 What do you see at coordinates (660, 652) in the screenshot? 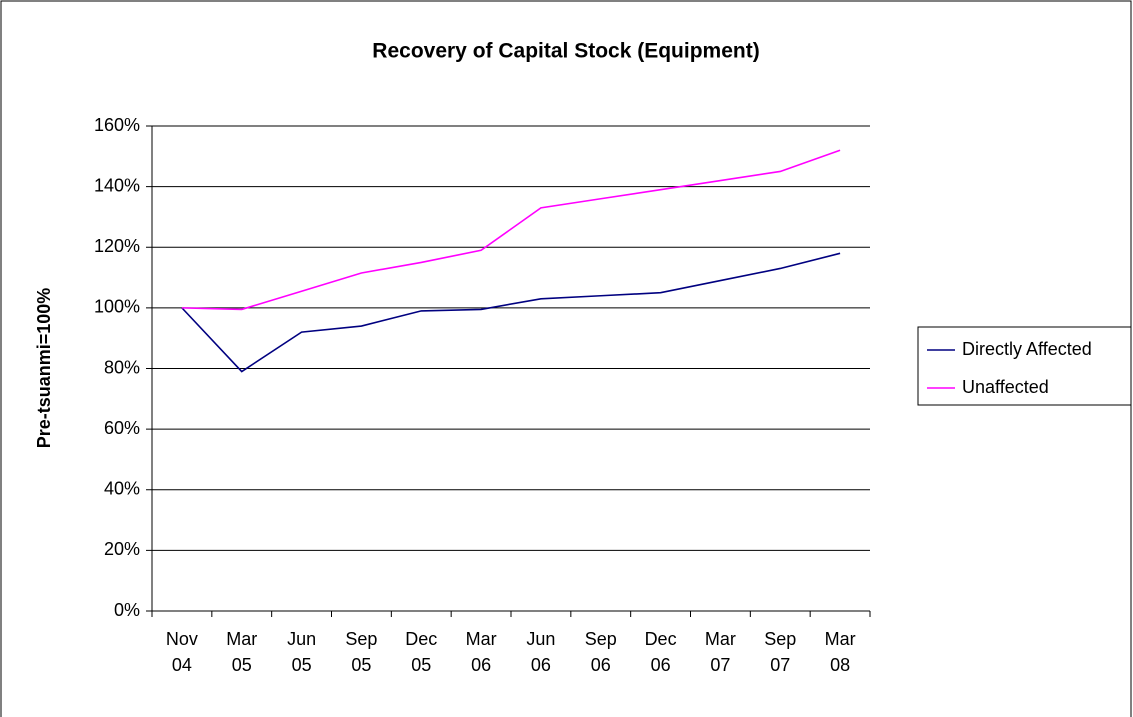
I see `x-tick-label: Dec 06` at bounding box center [660, 652].